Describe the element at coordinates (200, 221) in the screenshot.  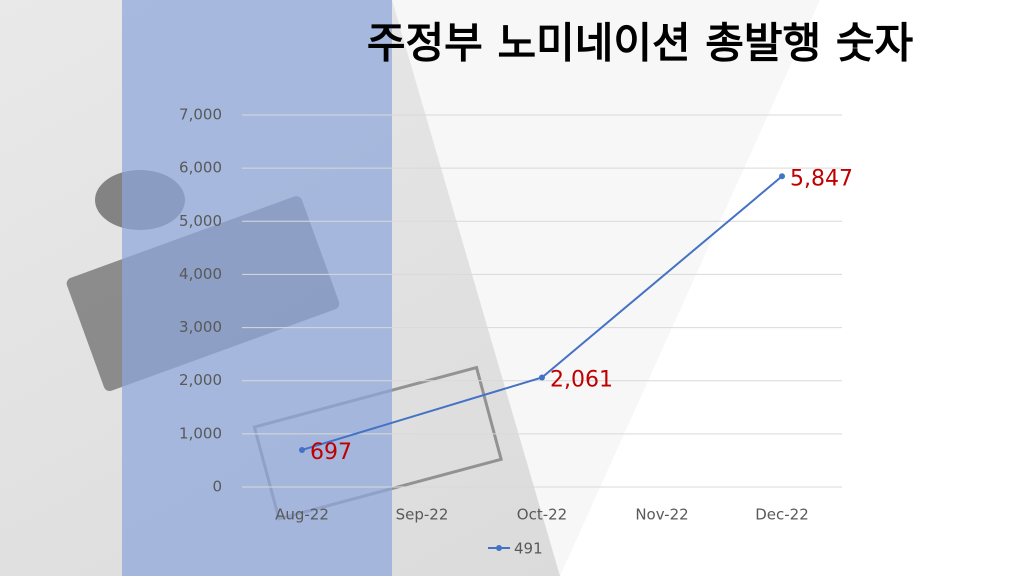
I see `y-tick-label: 5,000` at that location.